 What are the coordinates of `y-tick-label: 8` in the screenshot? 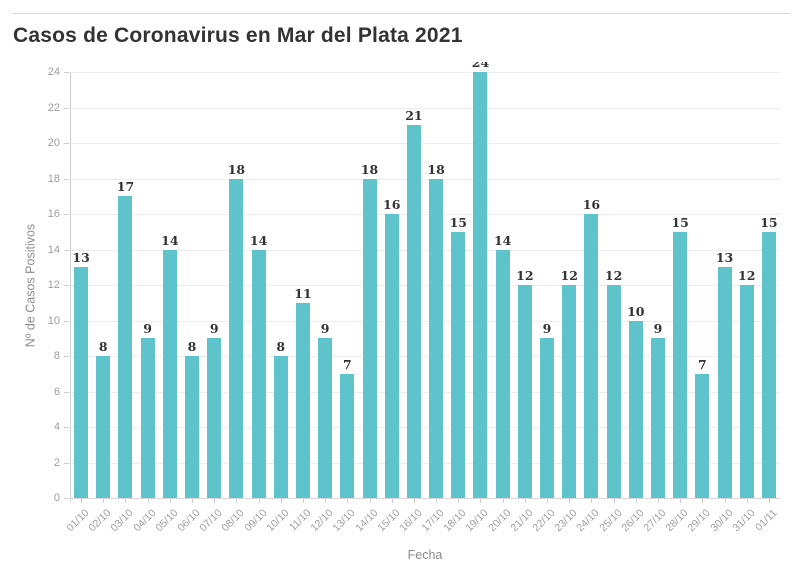 It's located at (56, 356).